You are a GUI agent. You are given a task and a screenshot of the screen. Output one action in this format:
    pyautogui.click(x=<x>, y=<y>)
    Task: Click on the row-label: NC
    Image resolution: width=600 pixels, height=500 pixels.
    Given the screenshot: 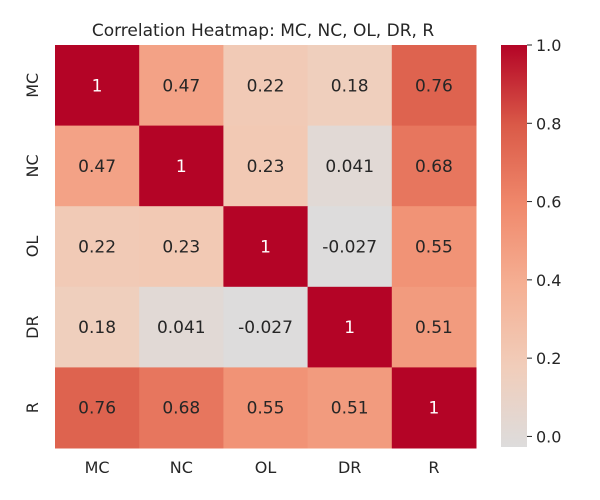 What is the action you would take?
    pyautogui.click(x=32, y=165)
    